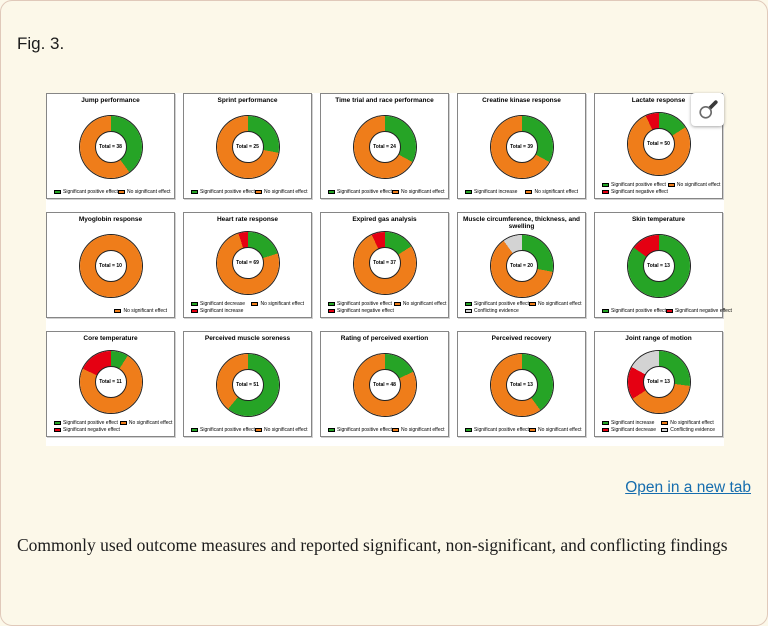  I want to click on donut-chart: Total = 37, so click(384, 262).